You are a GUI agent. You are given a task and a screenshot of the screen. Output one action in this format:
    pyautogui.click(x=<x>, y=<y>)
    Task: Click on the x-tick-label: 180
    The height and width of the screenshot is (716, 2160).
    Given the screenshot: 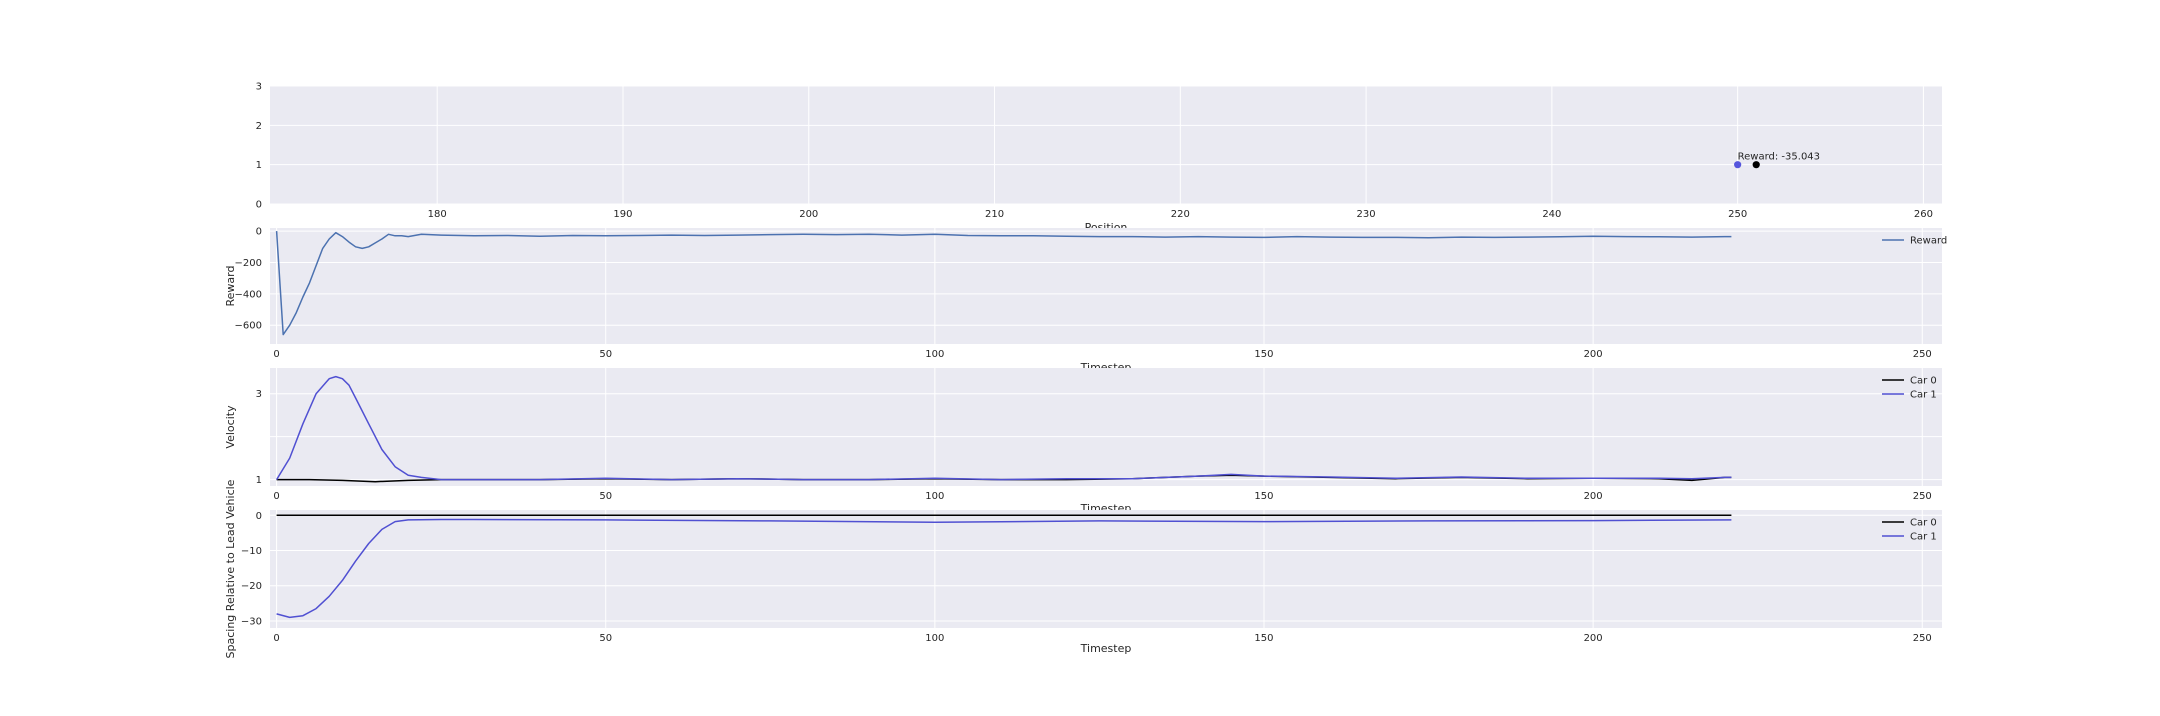 What is the action you would take?
    pyautogui.click(x=437, y=214)
    